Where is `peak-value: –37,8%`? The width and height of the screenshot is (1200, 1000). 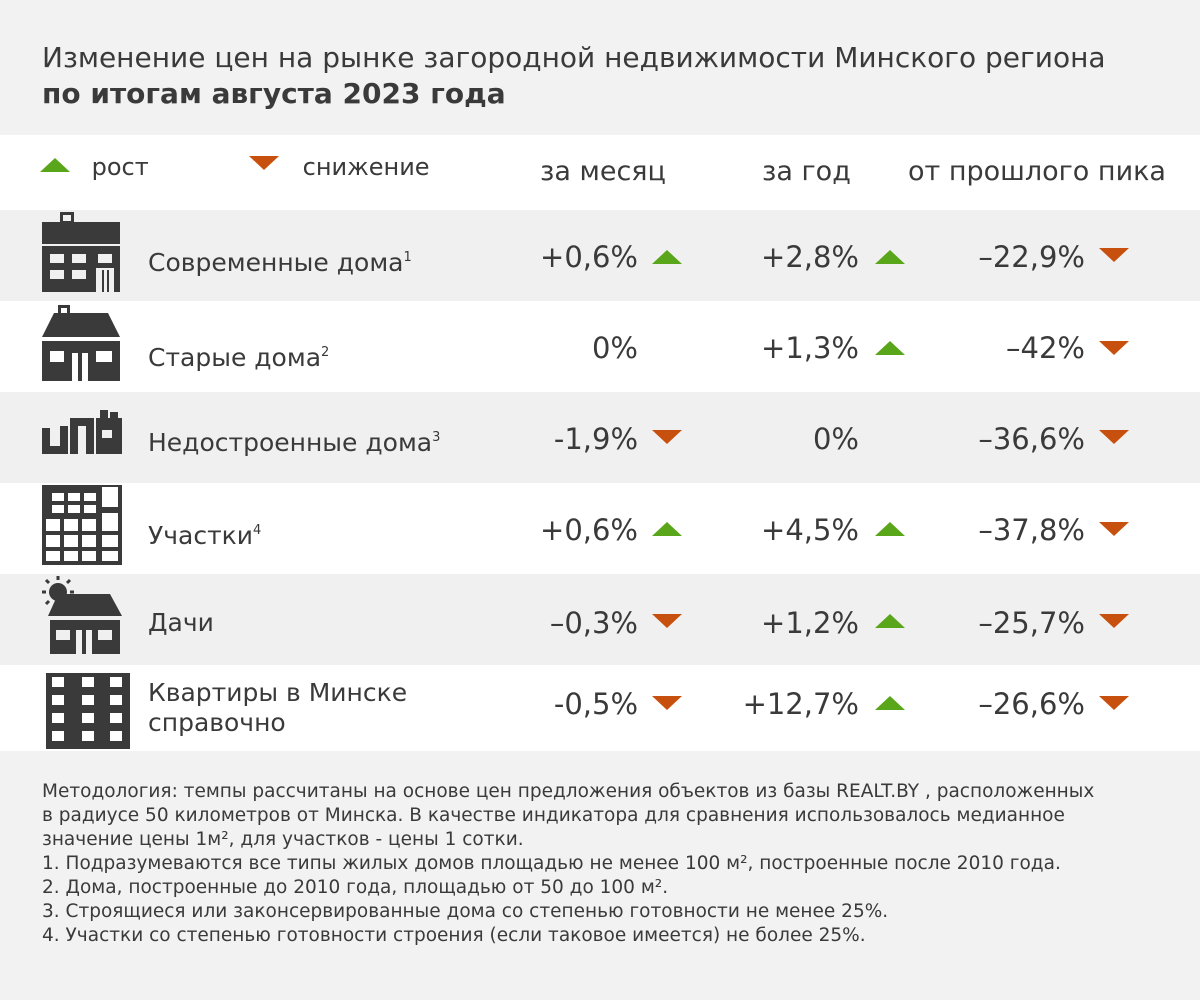 peak-value: –37,8% is located at coordinates (1031, 530).